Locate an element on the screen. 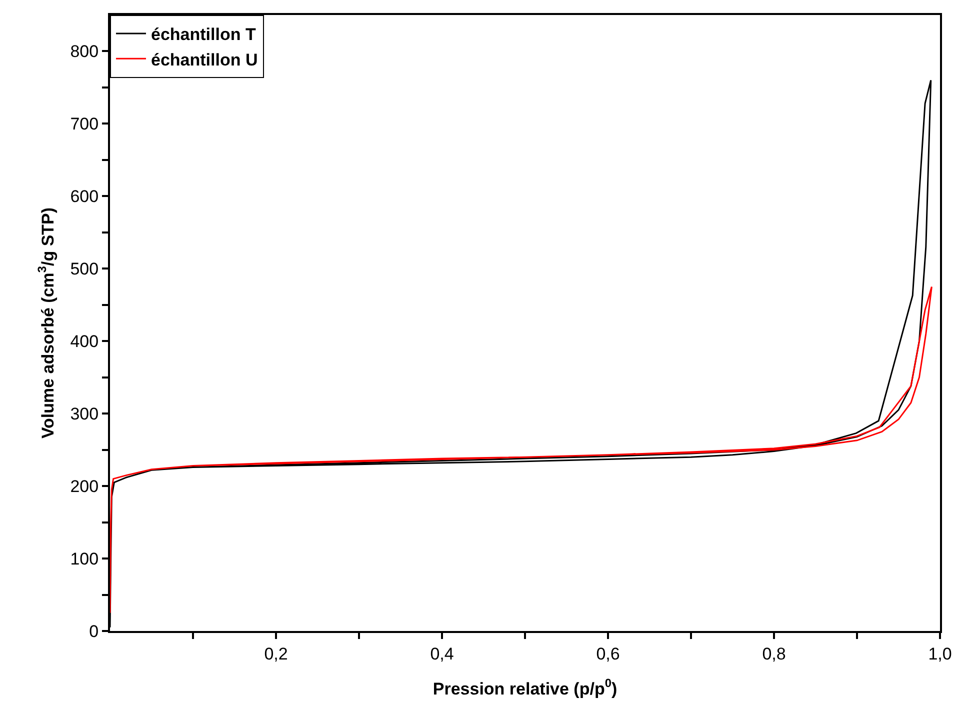 This screenshot has height=707, width=968. y-tick-label: 600 is located at coordinates (84, 196).